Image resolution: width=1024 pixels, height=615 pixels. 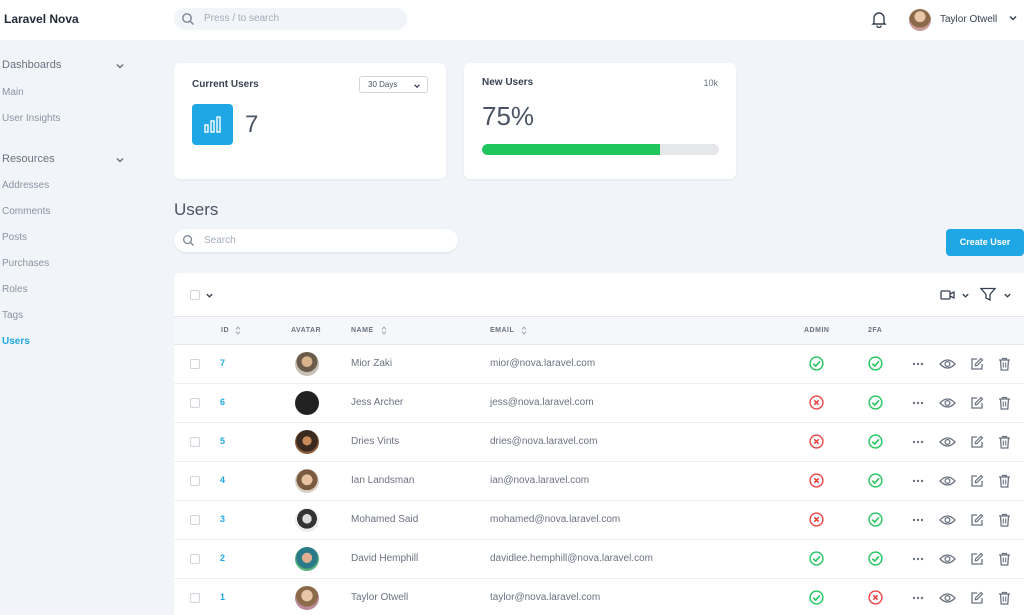 I want to click on current-users-title: Current Users, so click(x=225, y=84).